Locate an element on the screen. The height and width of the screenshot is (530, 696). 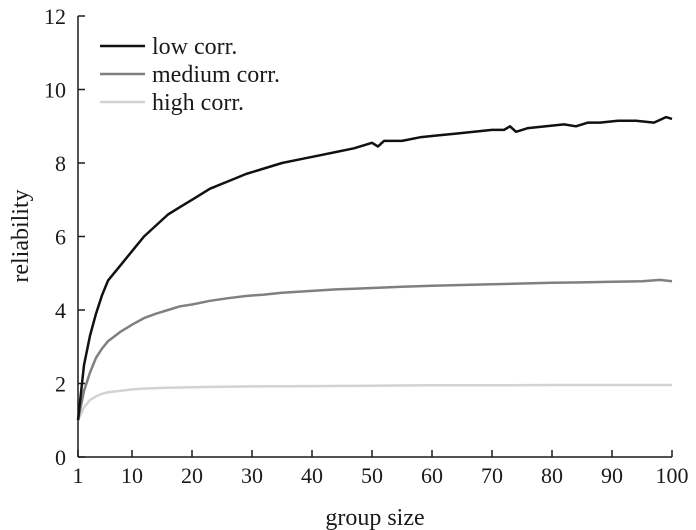
x-tick-label: 30 is located at coordinates (252, 475).